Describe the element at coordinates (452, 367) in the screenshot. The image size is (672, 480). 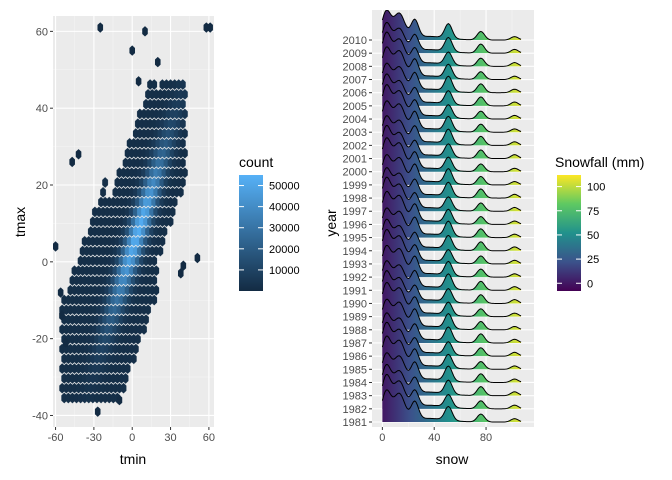
I see `ridge-1984` at that location.